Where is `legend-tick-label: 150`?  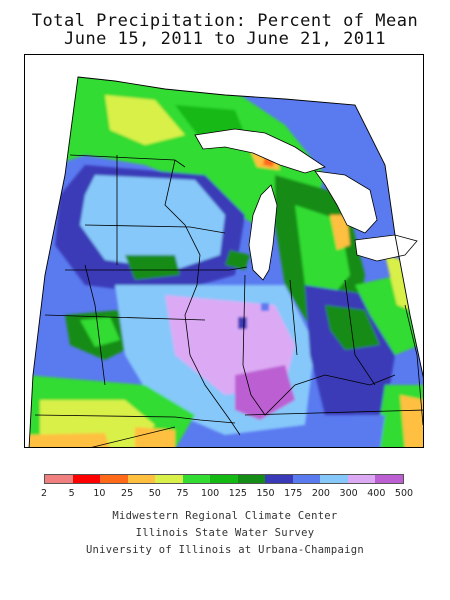 legend-tick-label: 150 is located at coordinates (265, 493).